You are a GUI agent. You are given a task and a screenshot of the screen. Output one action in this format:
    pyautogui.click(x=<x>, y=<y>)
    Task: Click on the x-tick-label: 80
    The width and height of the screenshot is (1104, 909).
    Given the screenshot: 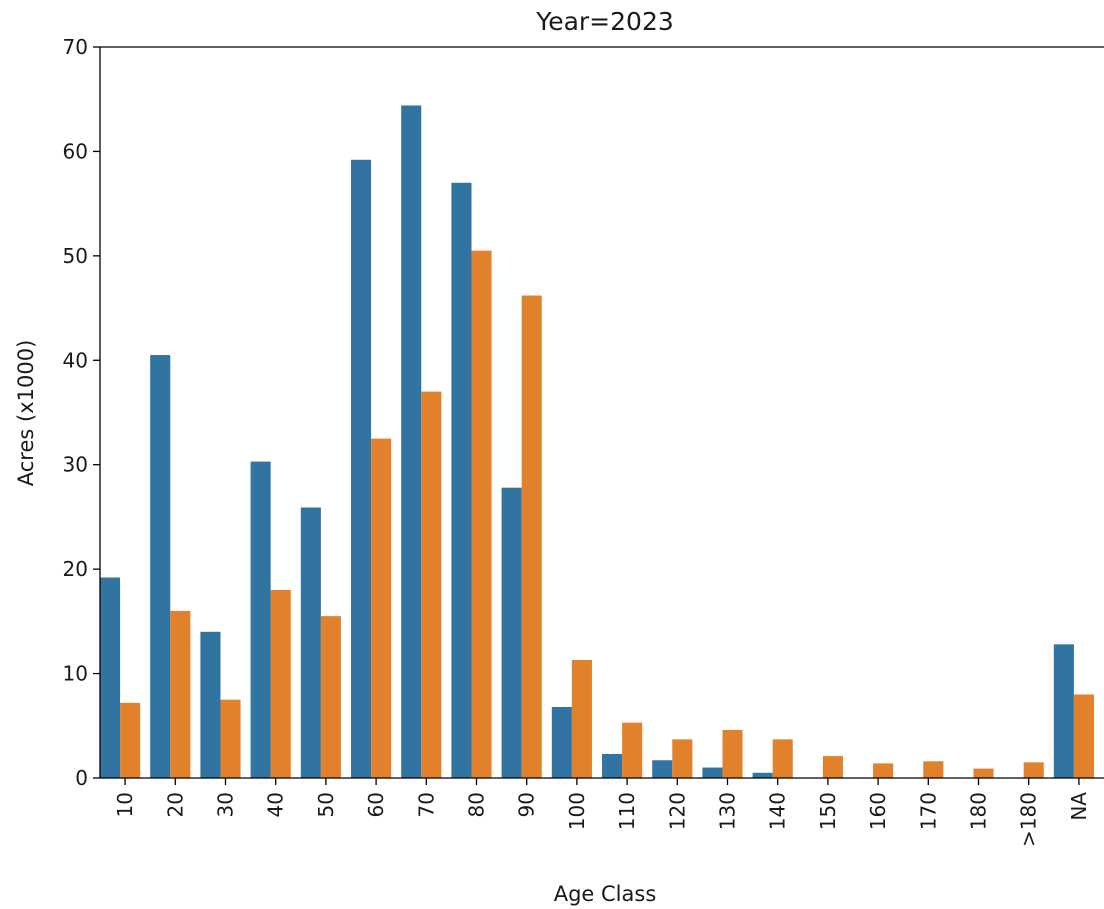 What is the action you would take?
    pyautogui.click(x=477, y=804)
    